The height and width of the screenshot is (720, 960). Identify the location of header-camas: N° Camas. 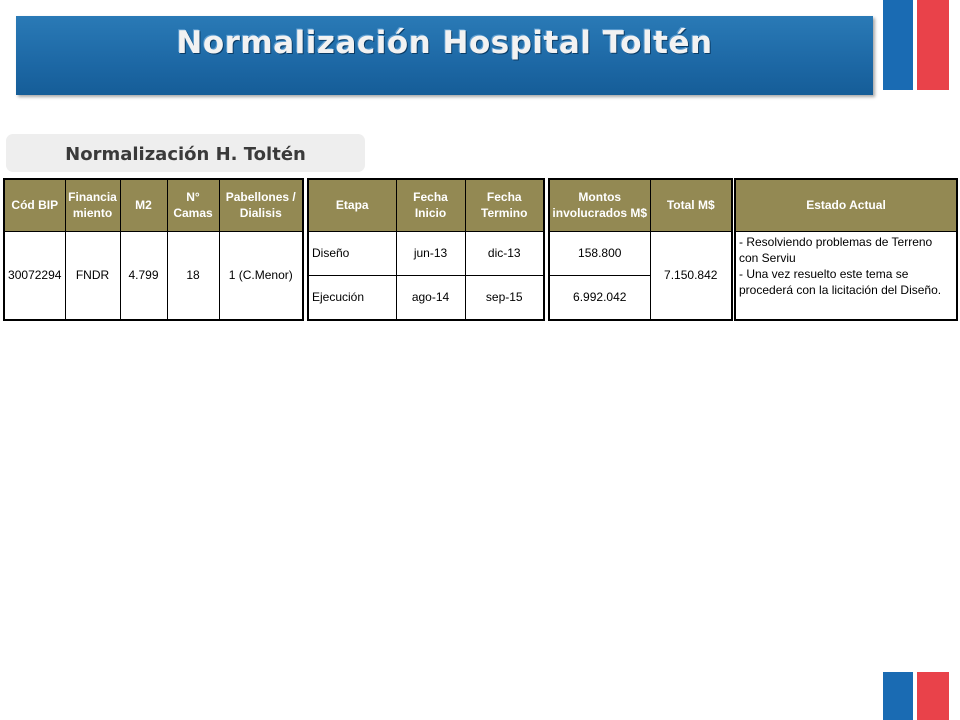
(193, 205).